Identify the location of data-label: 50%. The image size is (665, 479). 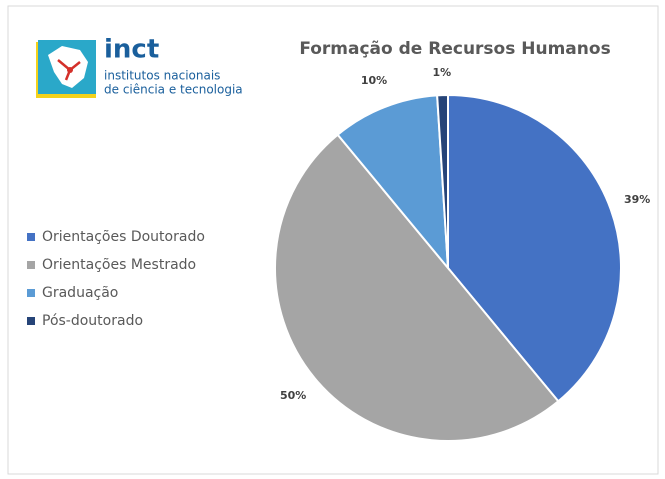
(293, 395).